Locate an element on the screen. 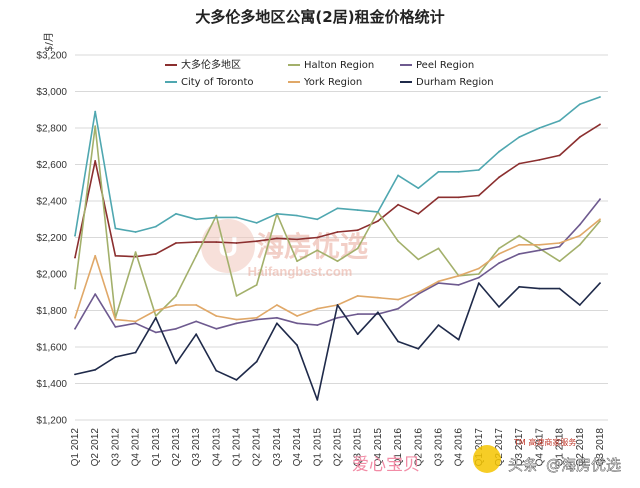  x-tick-label: Q1 2016 is located at coordinates (398, 447).